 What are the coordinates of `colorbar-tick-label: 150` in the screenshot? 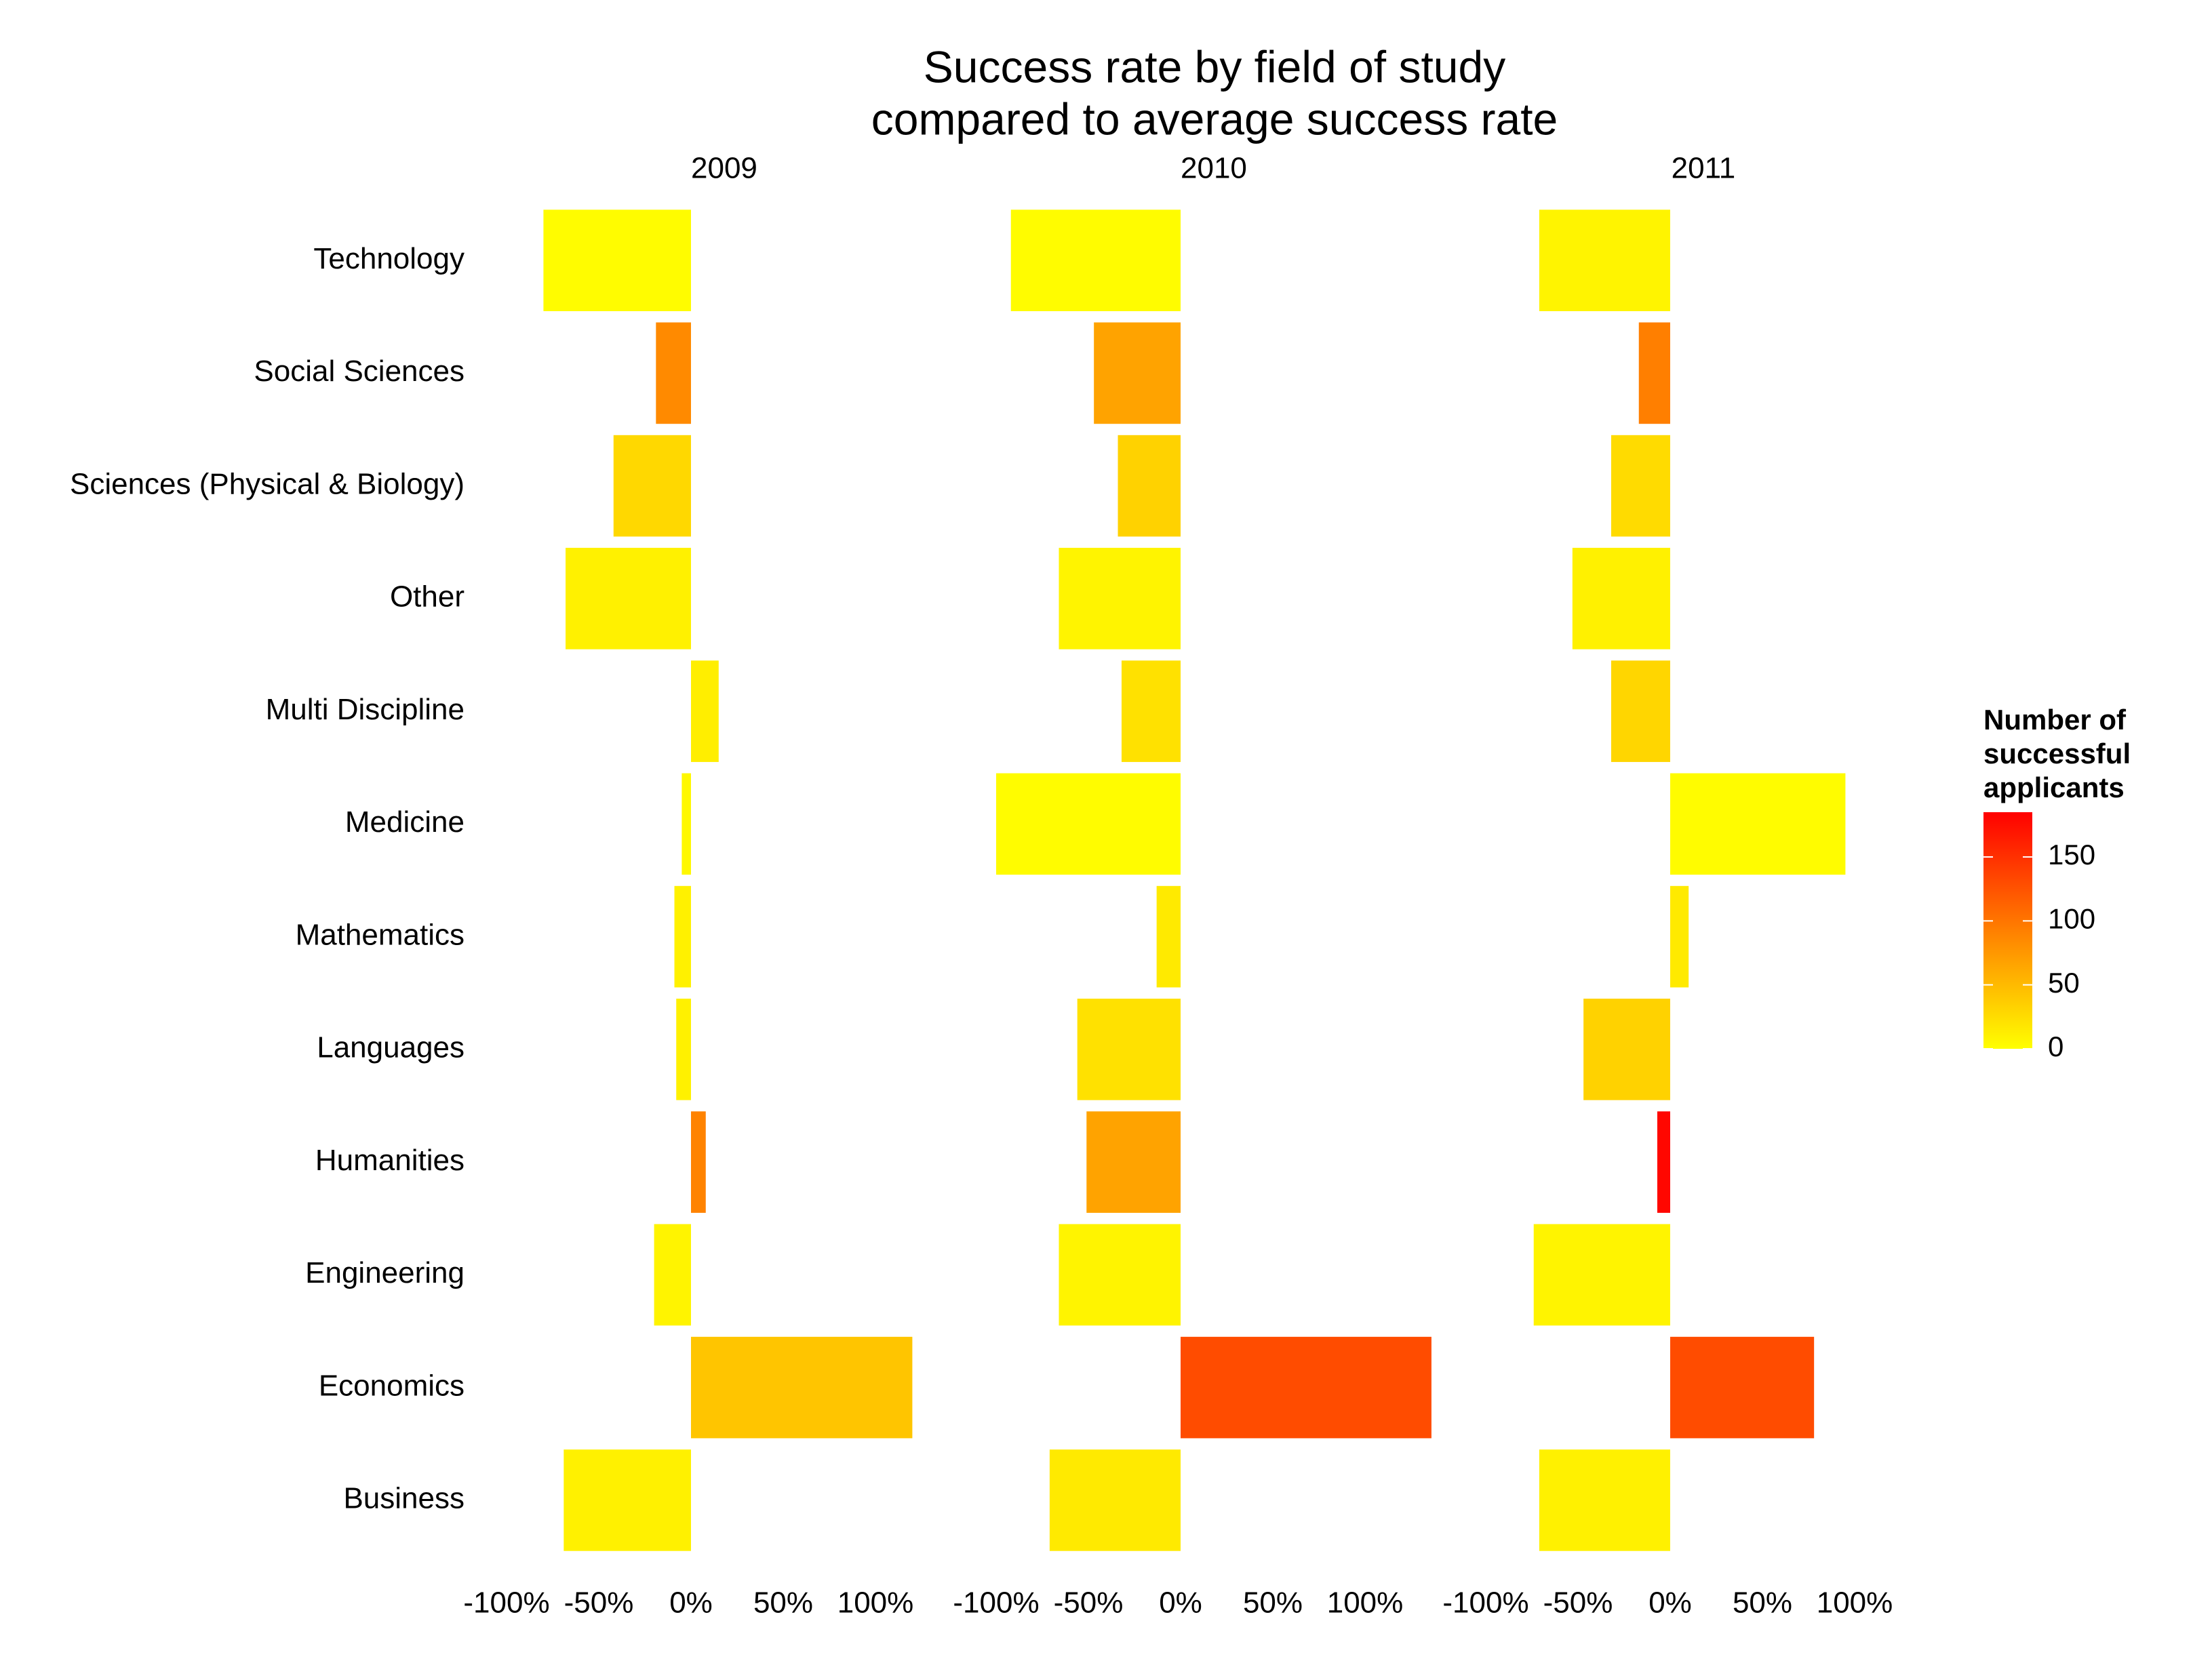 It's located at (2072, 854).